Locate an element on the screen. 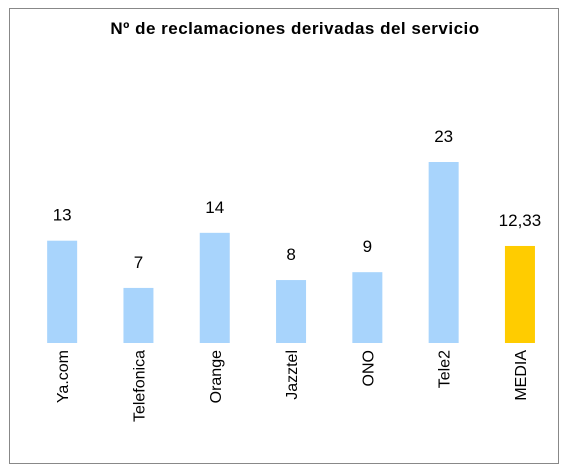  x-tick-label: Jazztel is located at coordinates (292, 375).